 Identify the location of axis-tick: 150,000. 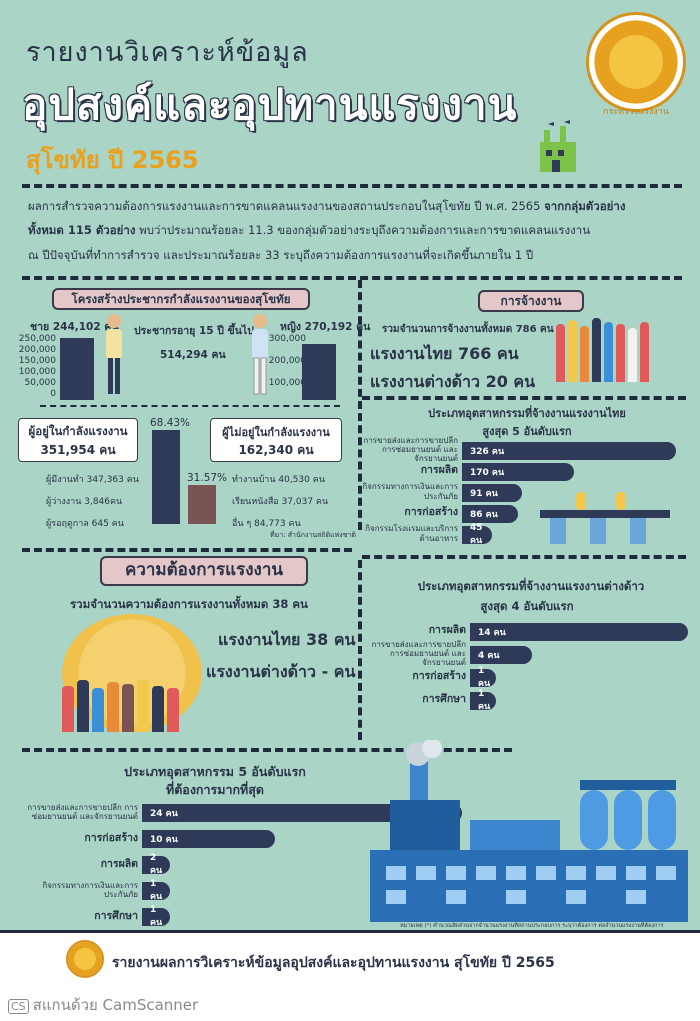
(37, 361).